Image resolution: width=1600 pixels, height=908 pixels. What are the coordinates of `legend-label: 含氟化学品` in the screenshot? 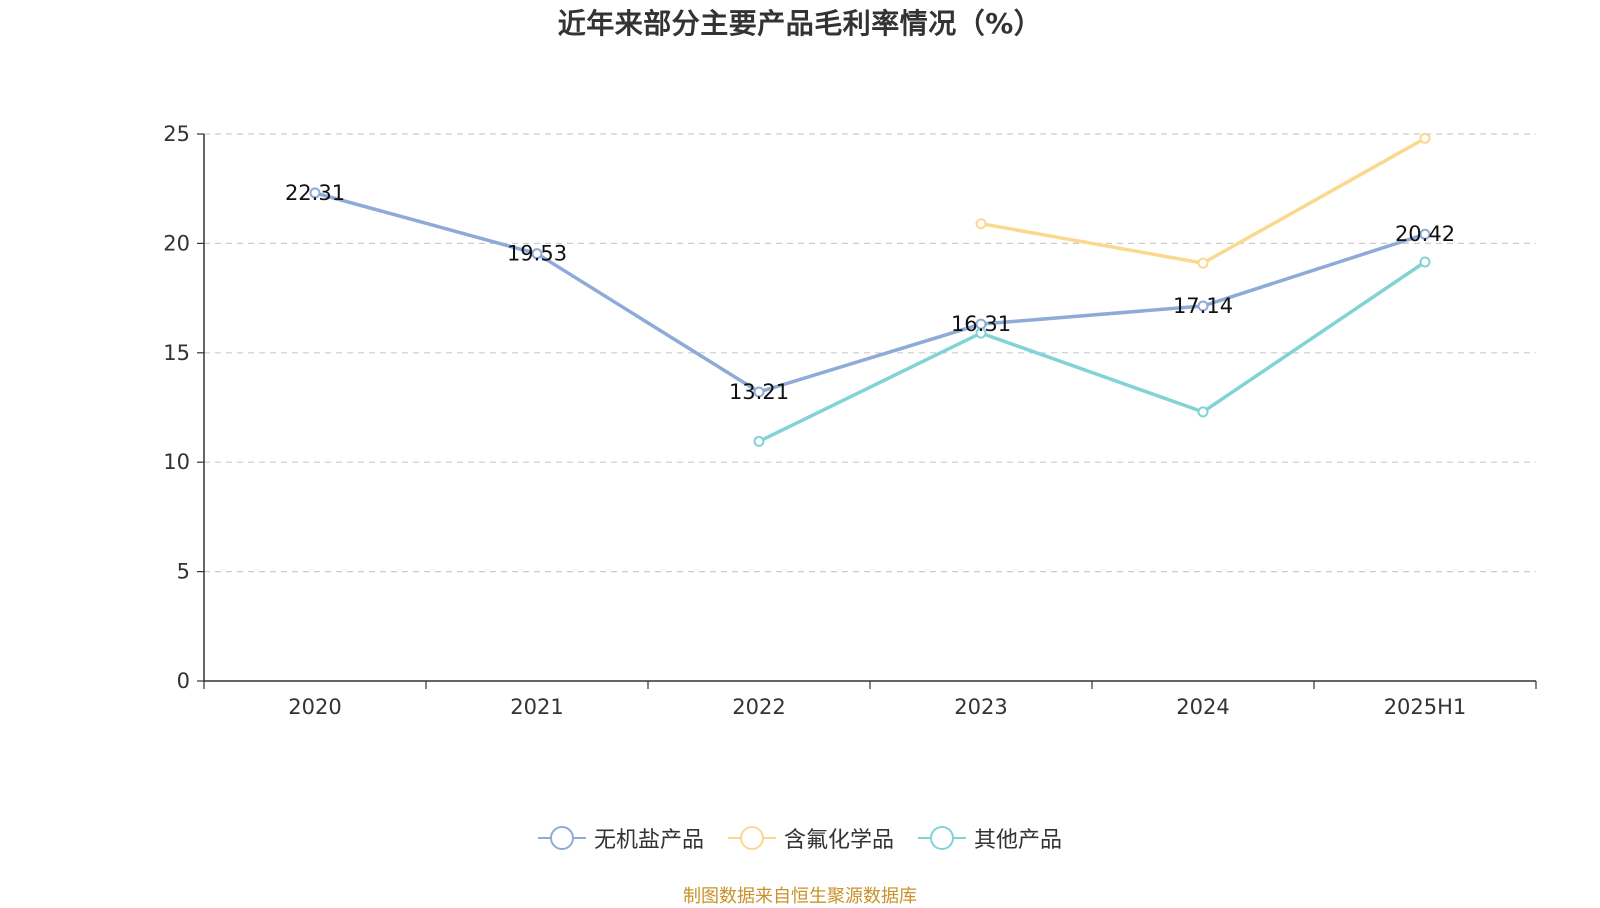 It's located at (838, 840).